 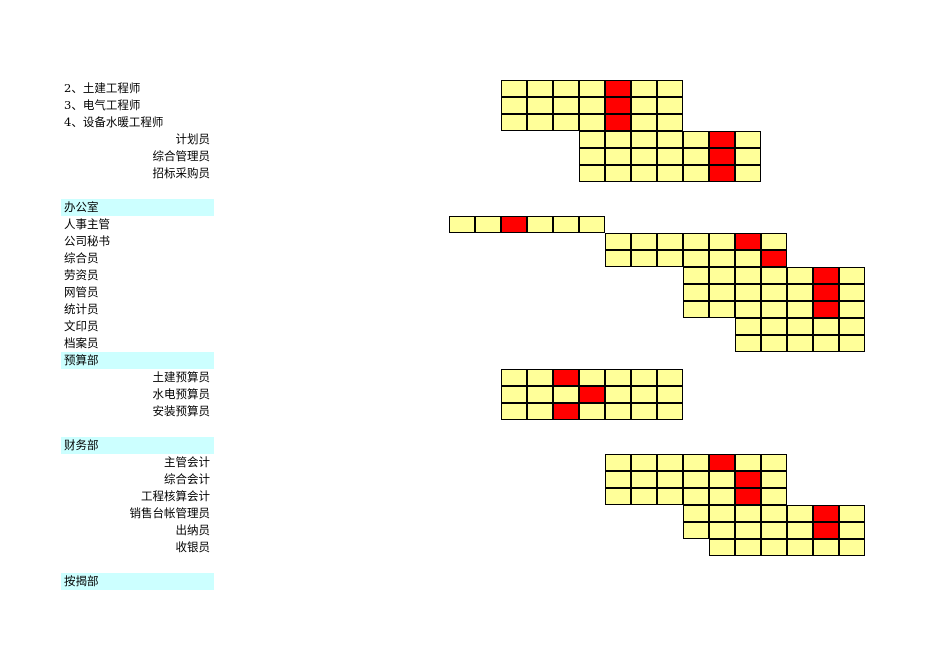 What do you see at coordinates (181, 411) in the screenshot?
I see `row-label: 安装预算员` at bounding box center [181, 411].